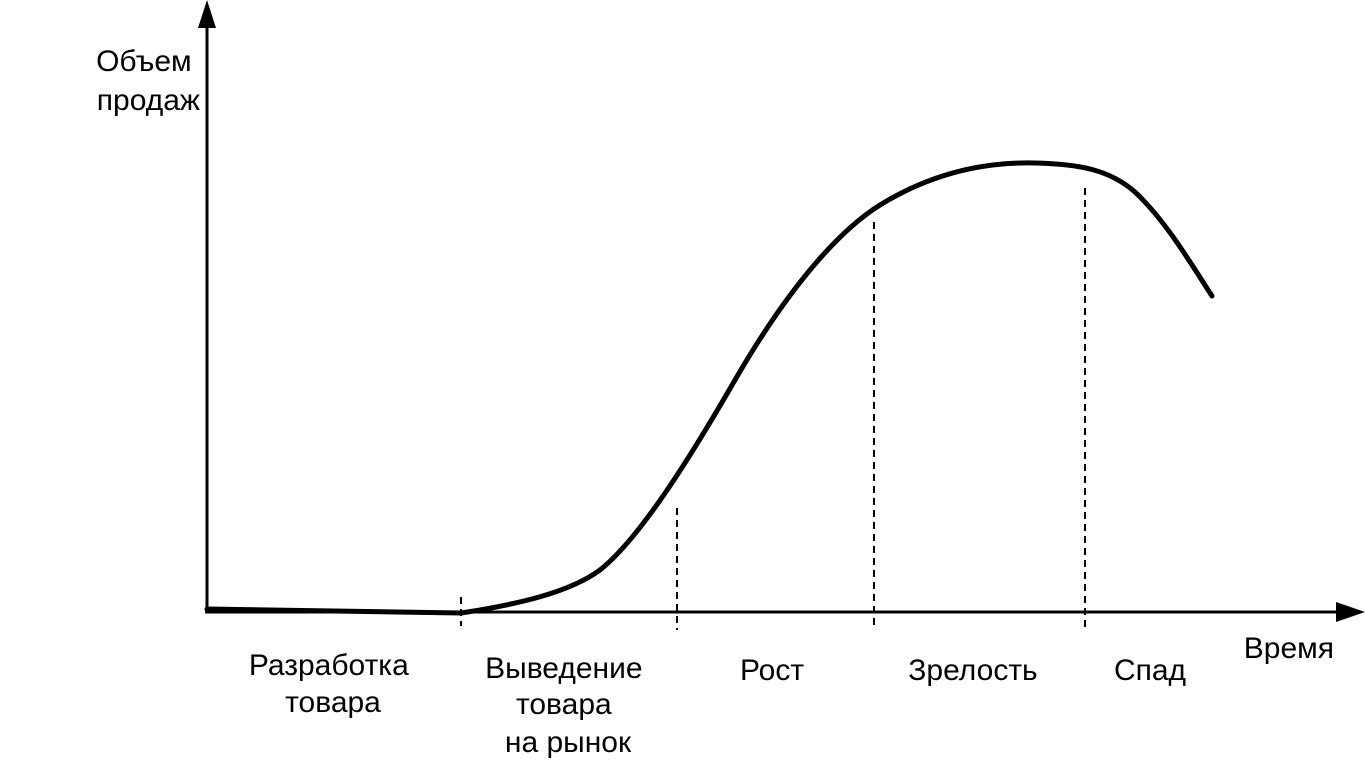  I want to click on stage-introduction-line-1: Выведение, so click(563, 668).